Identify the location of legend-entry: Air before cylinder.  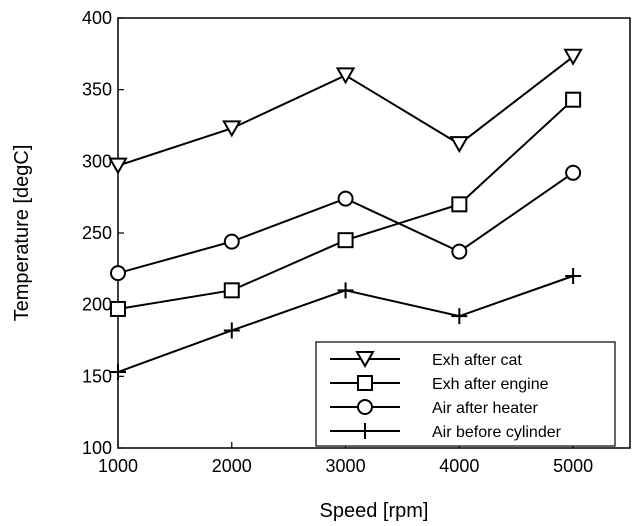
(446, 432).